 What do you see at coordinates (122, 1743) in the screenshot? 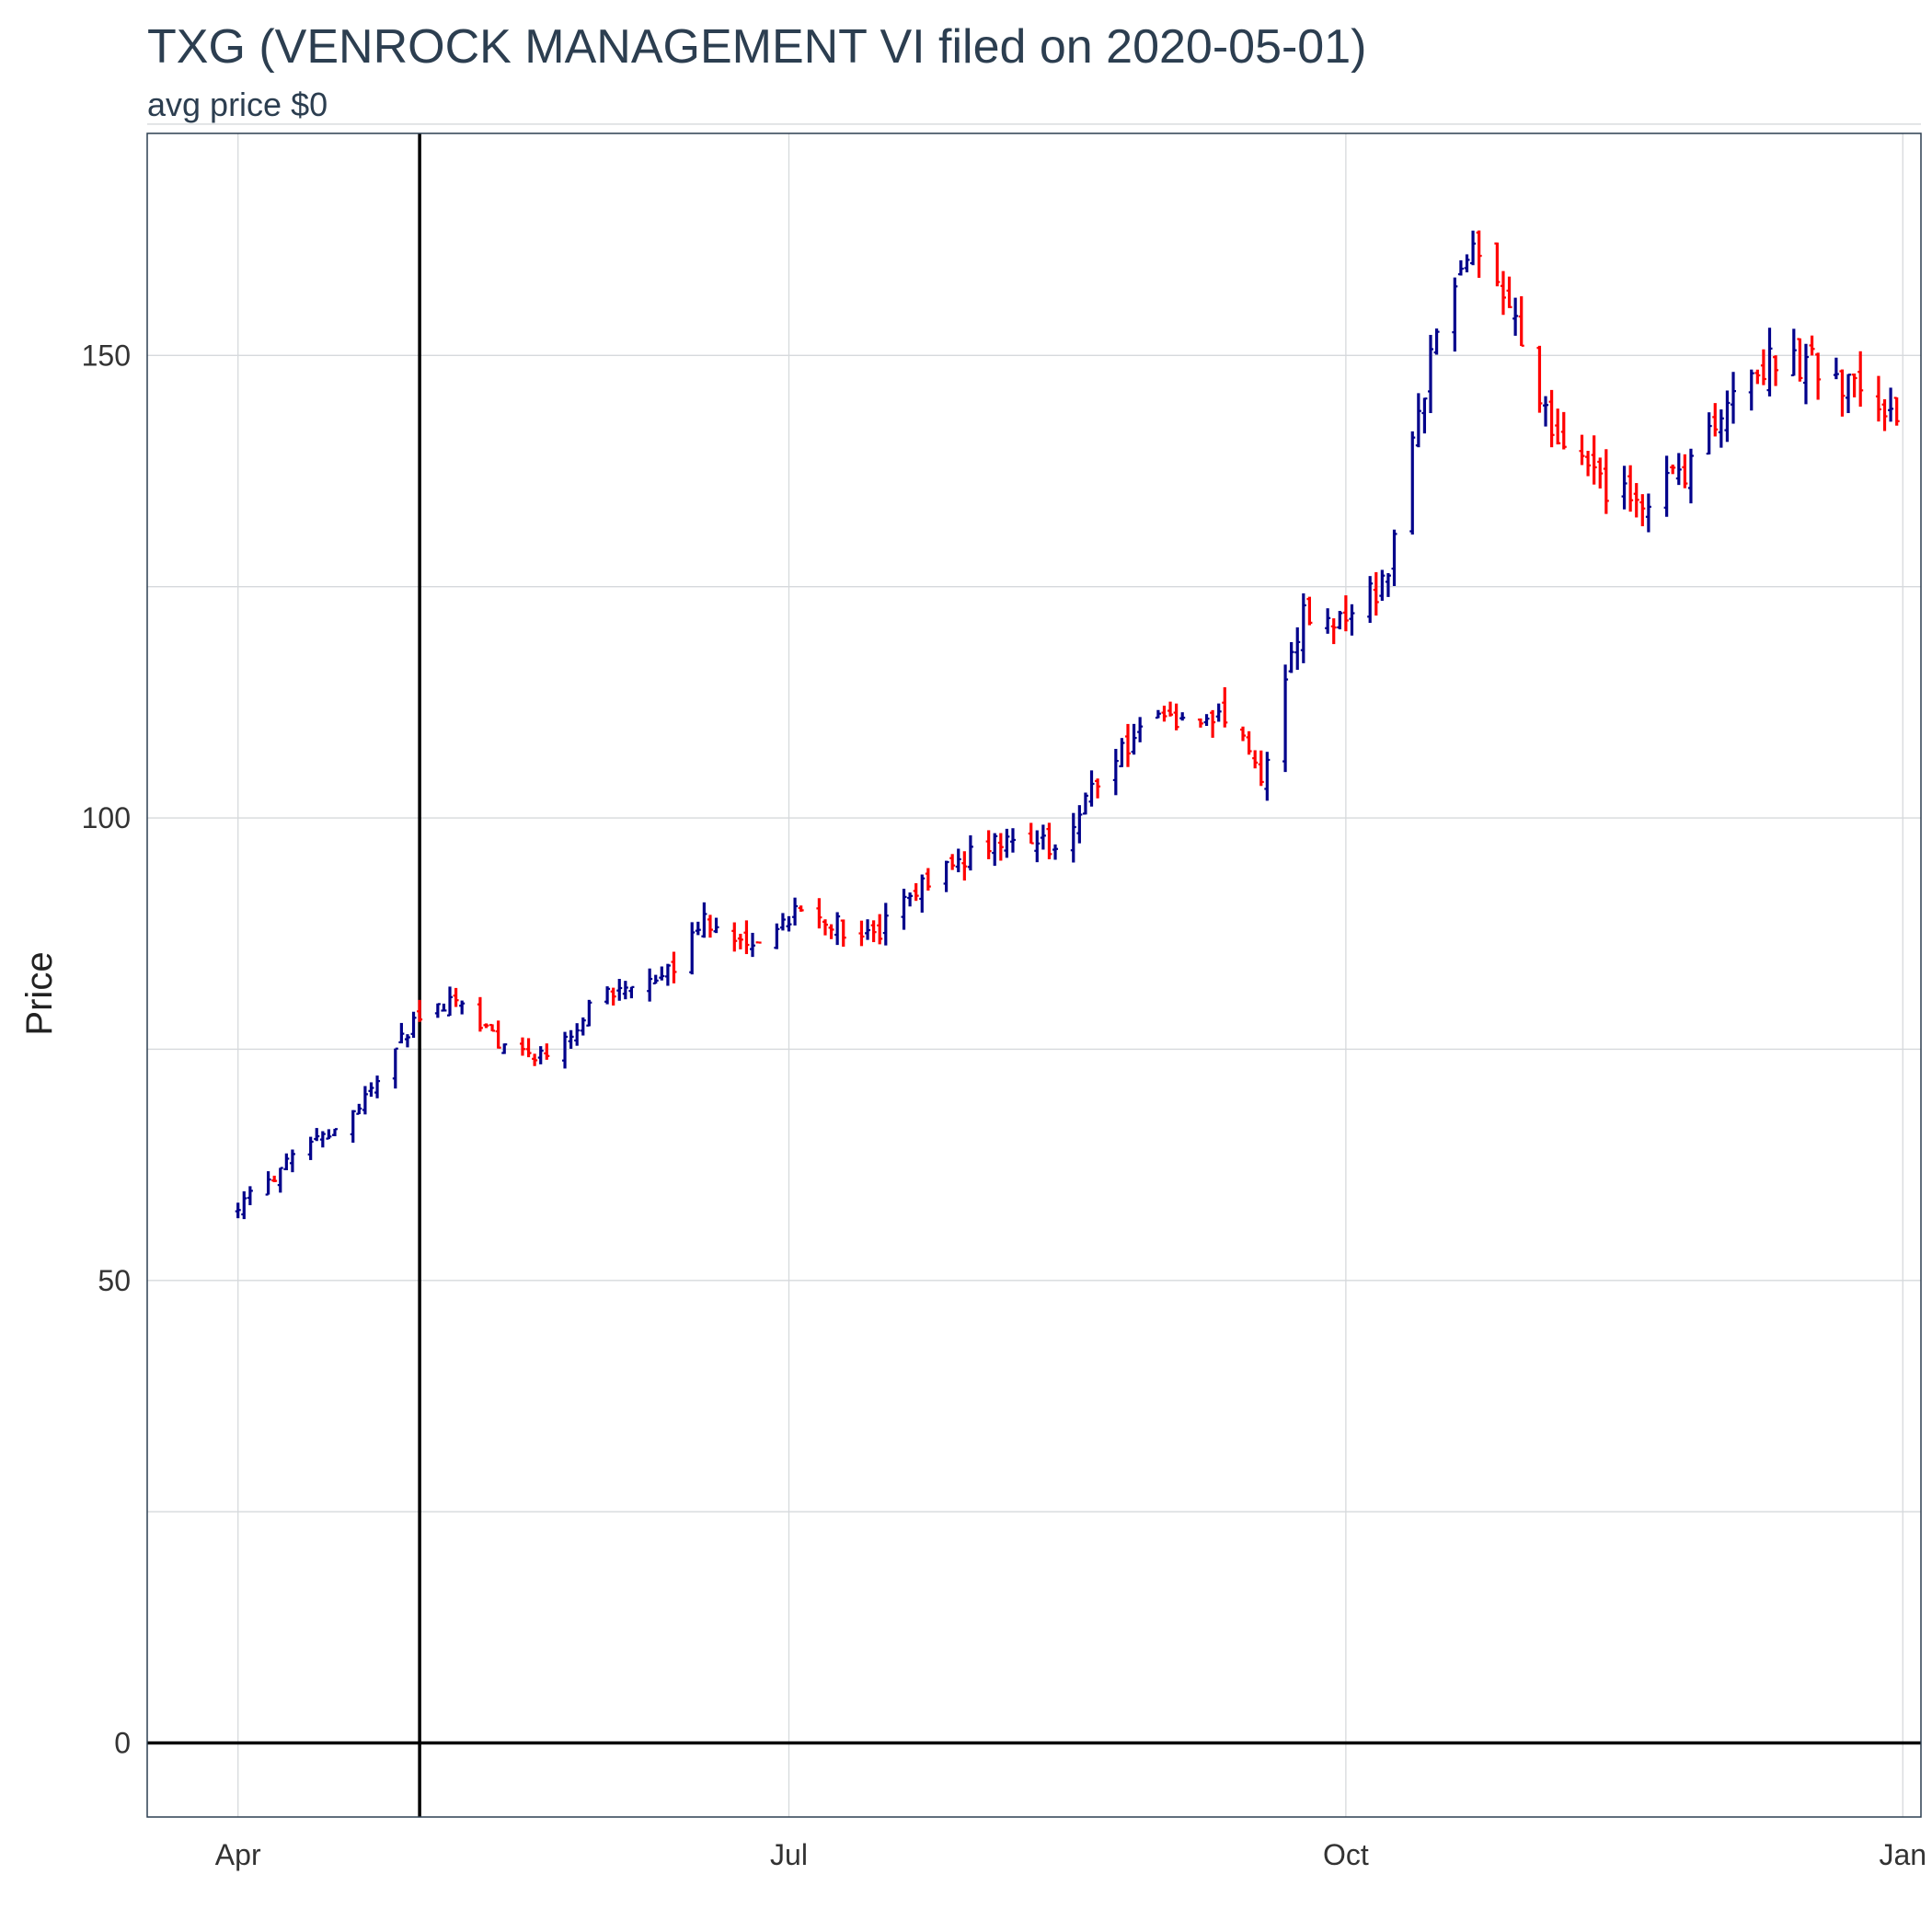
I see `y-tick-label: 0` at bounding box center [122, 1743].